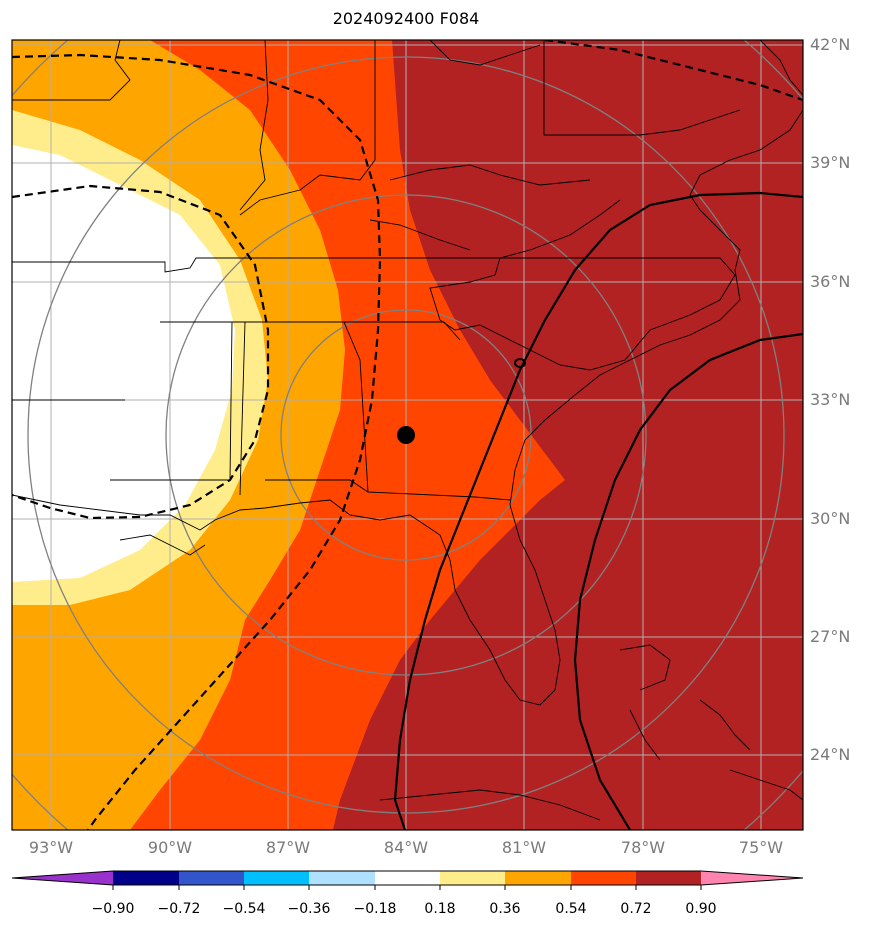  What do you see at coordinates (309, 909) in the screenshot?
I see `colorbar-tick-label: −0.36` at bounding box center [309, 909].